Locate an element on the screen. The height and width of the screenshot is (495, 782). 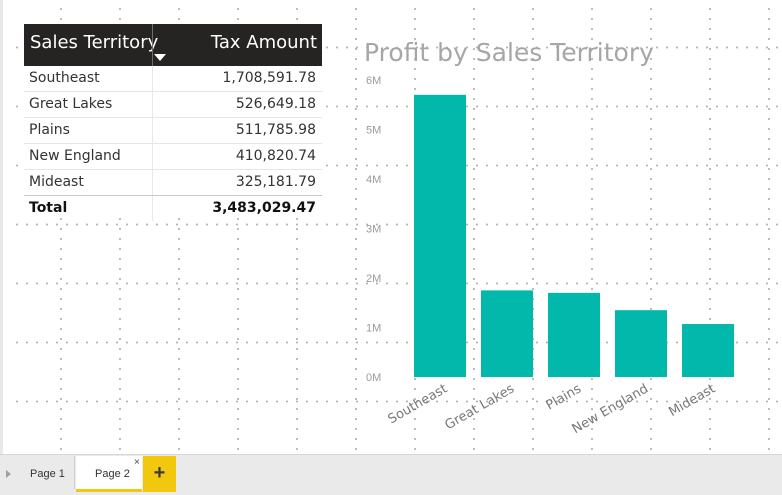
x-tick-label: Great Lakes is located at coordinates (479, 407).